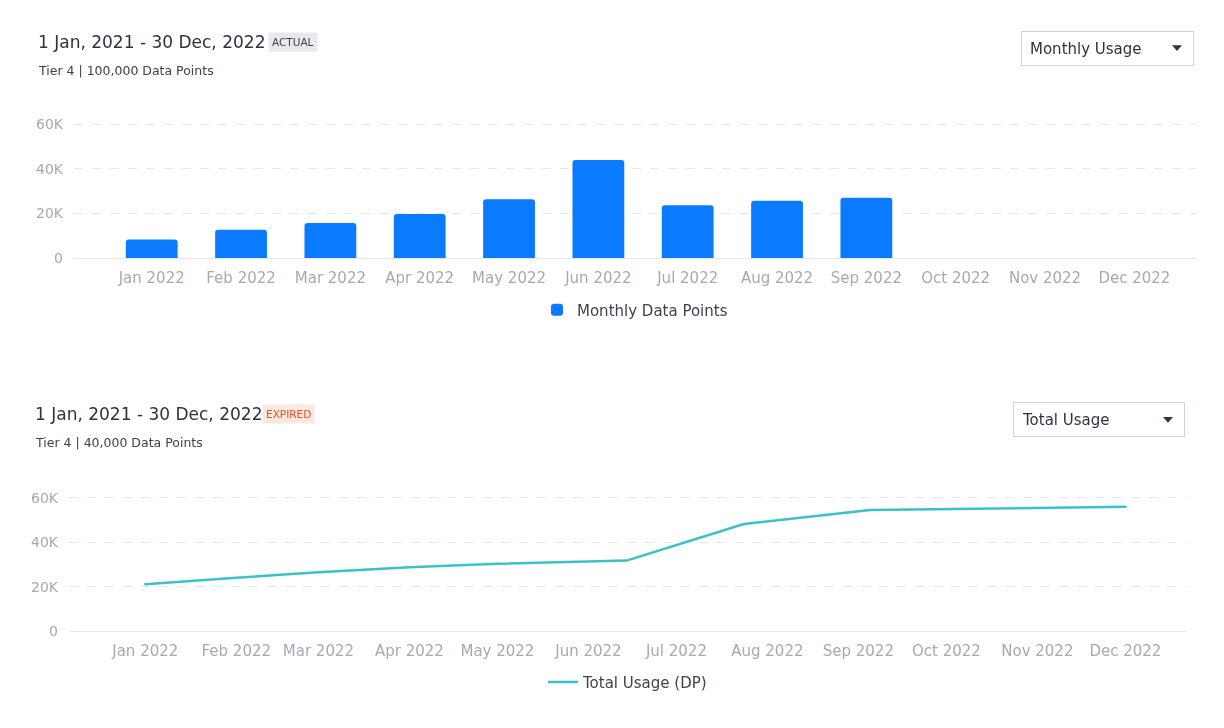 This screenshot has width=1224, height=728. What do you see at coordinates (1086, 48) in the screenshot?
I see `text: Monthly Usage` at bounding box center [1086, 48].